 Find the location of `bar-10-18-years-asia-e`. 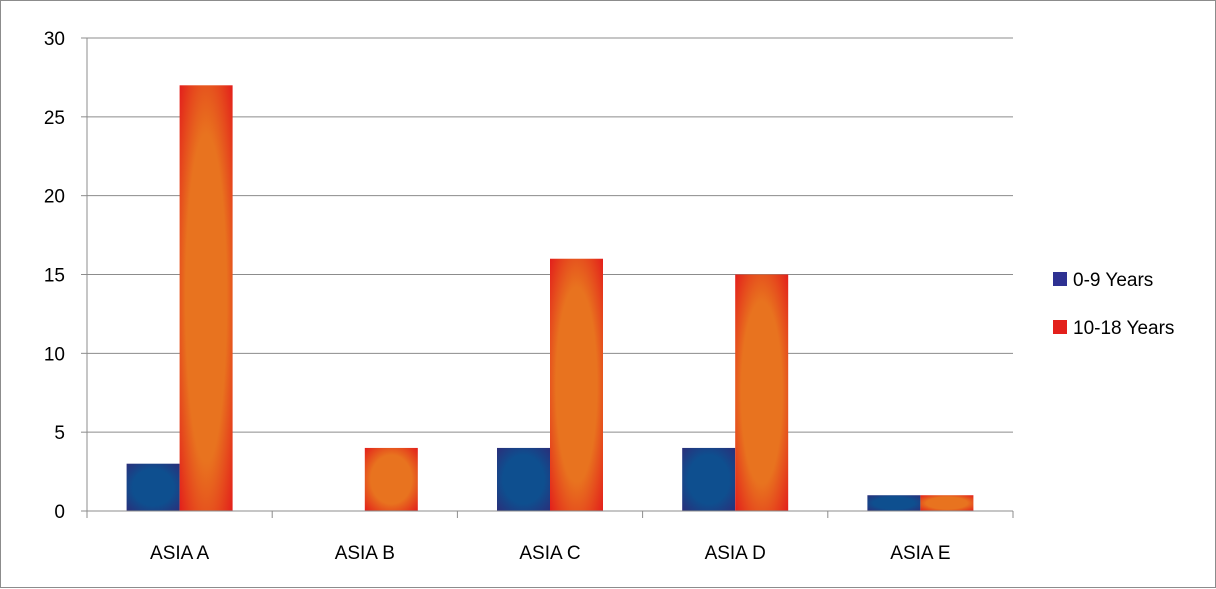

bar-10-18-years-asia-e is located at coordinates (947, 503).